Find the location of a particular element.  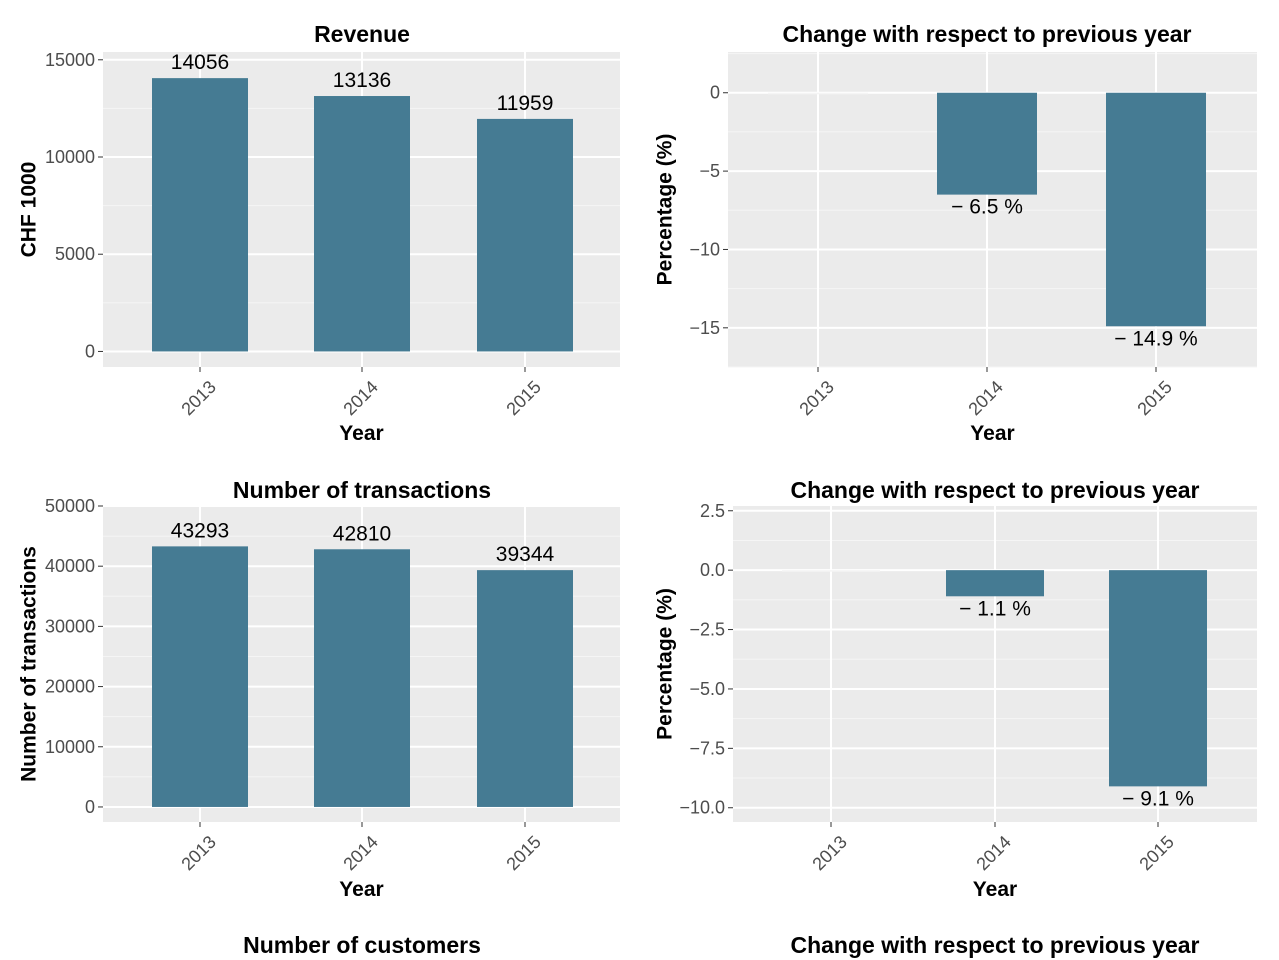

data-label: 14056 is located at coordinates (200, 62).